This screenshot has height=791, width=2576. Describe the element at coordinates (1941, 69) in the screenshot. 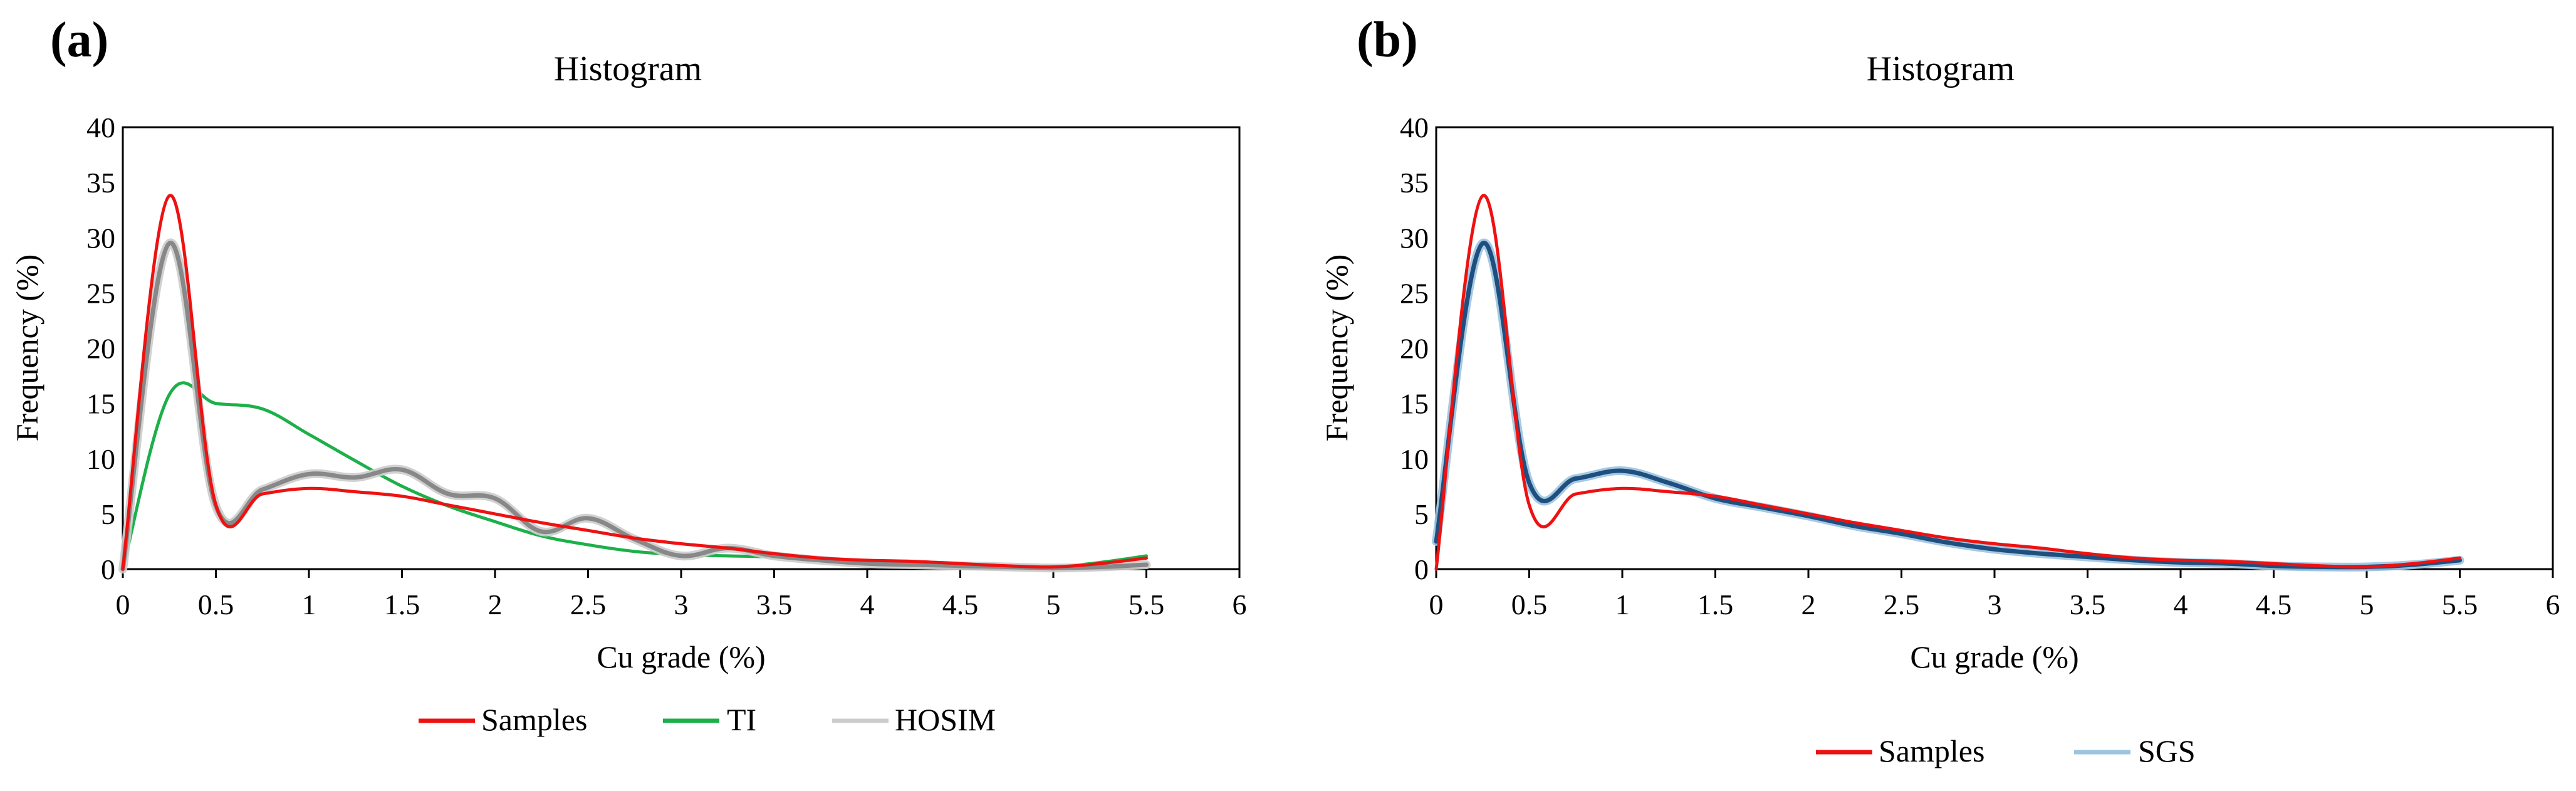

I see `panel-b-title: Histogram` at that location.